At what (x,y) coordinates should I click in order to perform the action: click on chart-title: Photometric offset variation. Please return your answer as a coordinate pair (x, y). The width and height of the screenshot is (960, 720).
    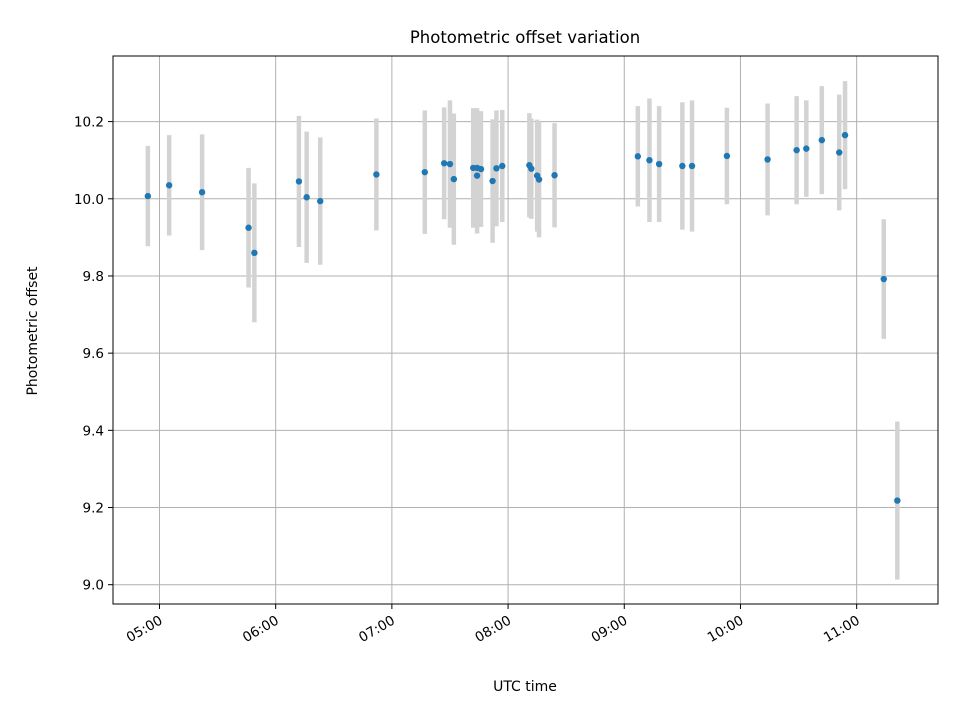
    Looking at the image, I should click on (525, 37).